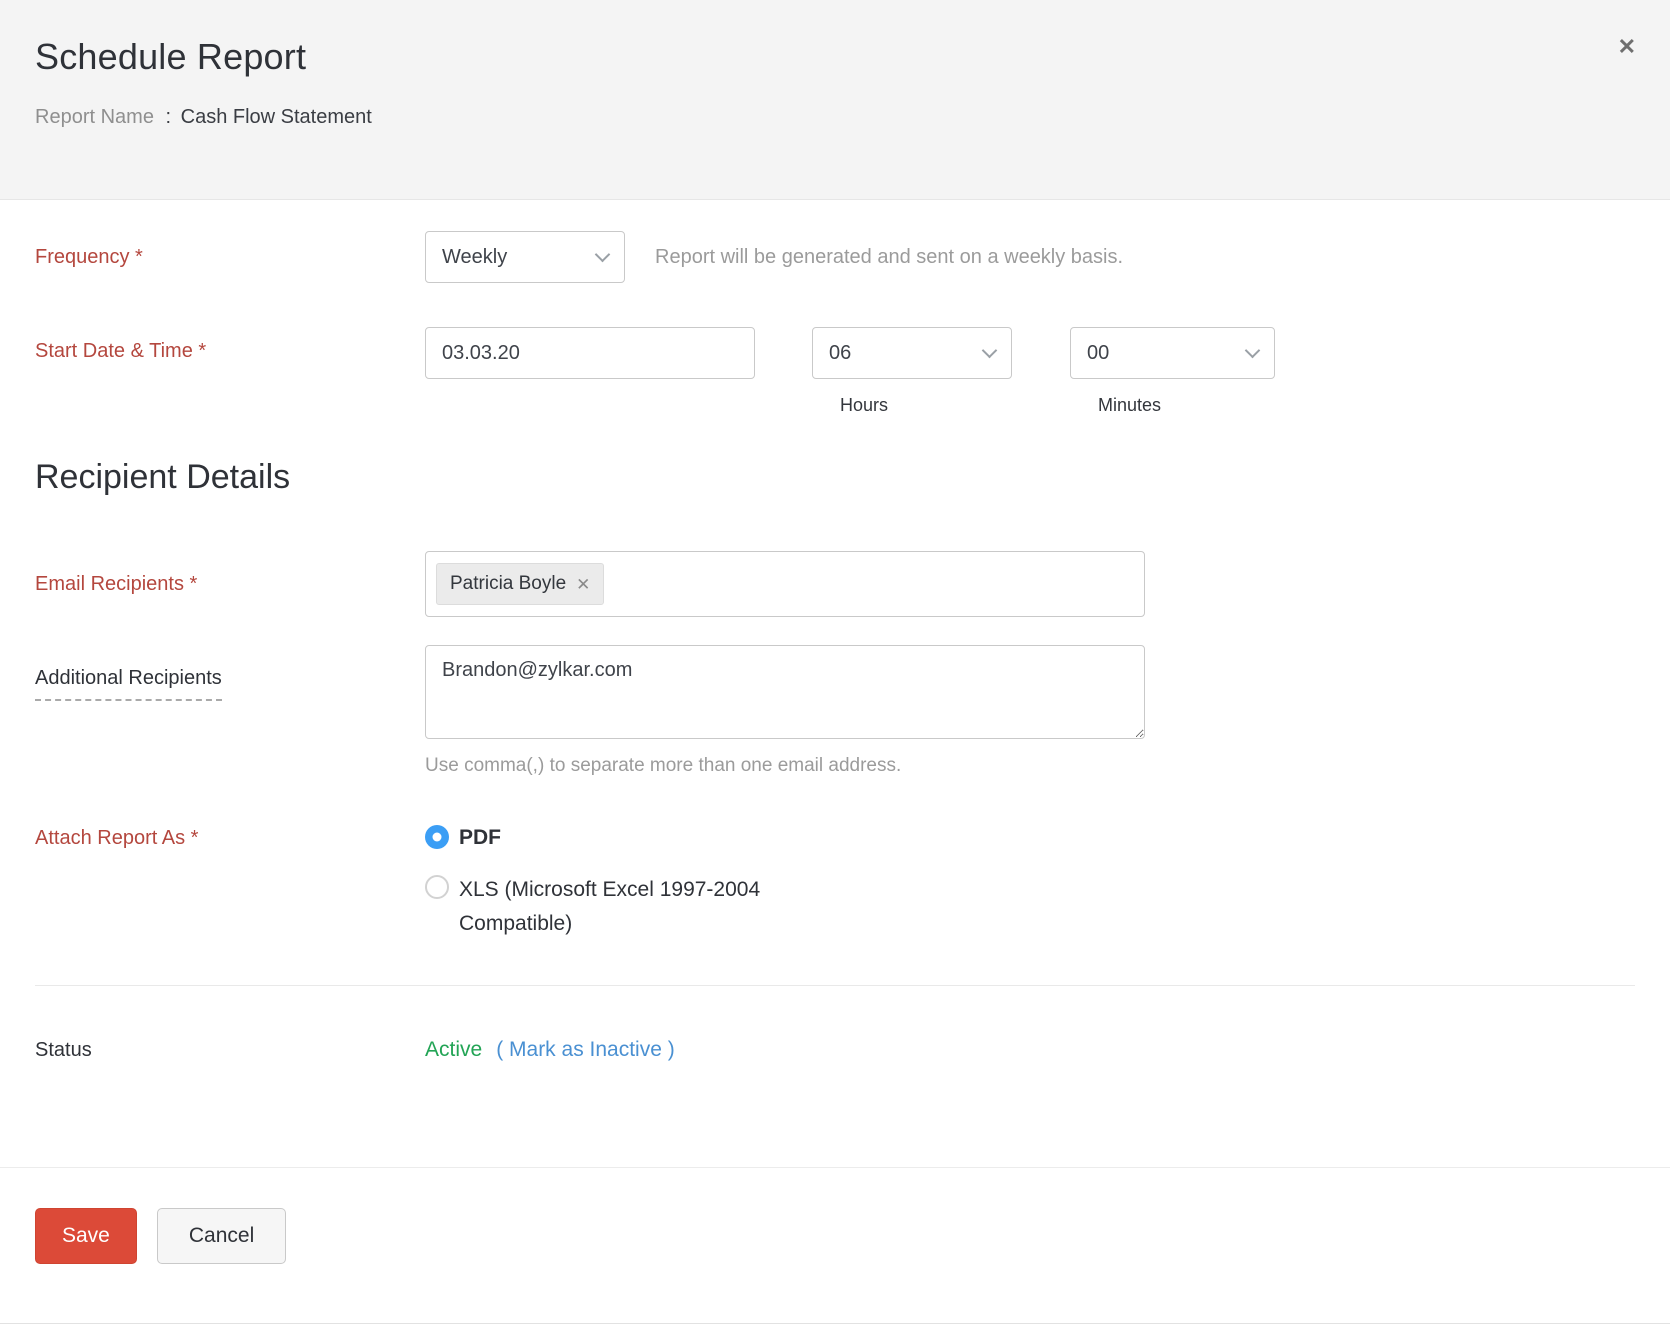  What do you see at coordinates (785, 692) in the screenshot?
I see `additional-recipients-textarea: Brandon@zylkar.com` at bounding box center [785, 692].